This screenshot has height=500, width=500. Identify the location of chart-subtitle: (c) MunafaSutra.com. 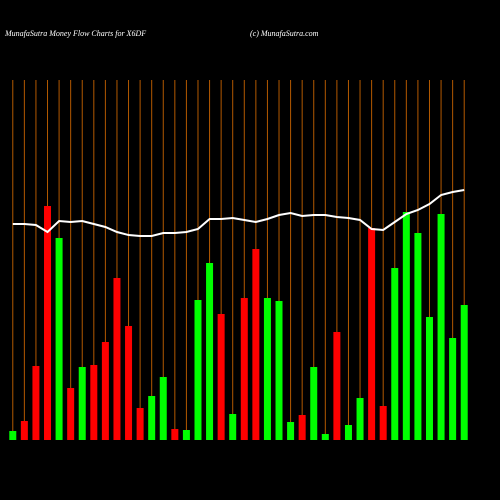
(284, 33).